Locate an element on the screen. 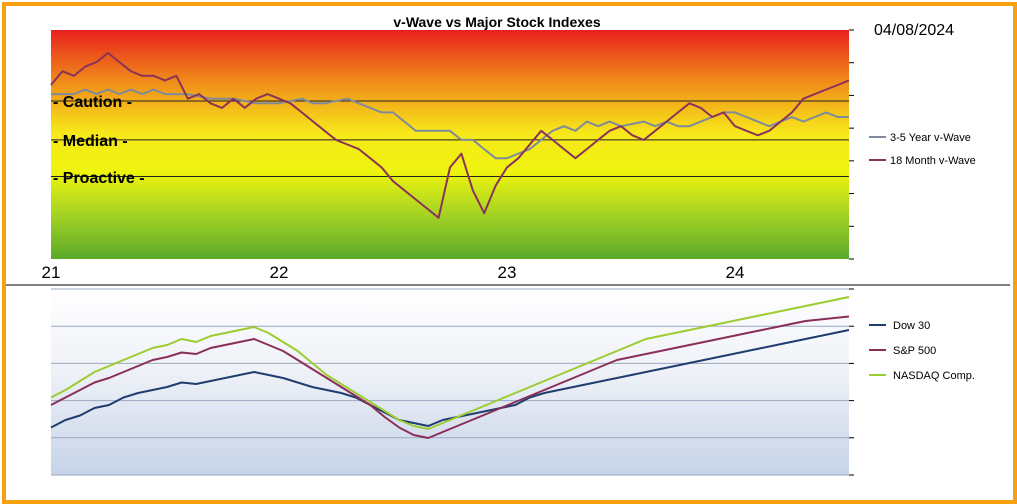 The height and width of the screenshot is (504, 1017). zone-label: - Median - is located at coordinates (90, 141).